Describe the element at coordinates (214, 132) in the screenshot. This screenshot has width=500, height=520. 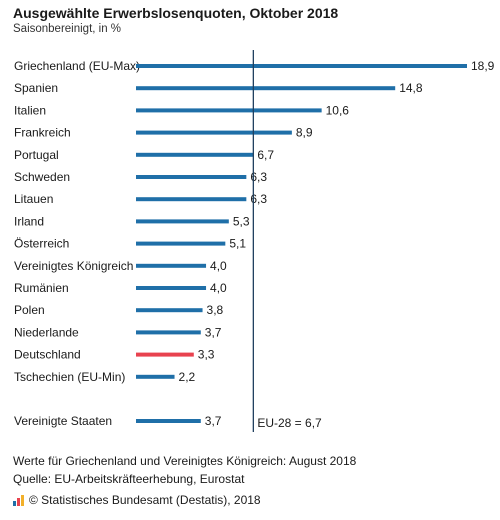
I see `bar-frankreich` at that location.